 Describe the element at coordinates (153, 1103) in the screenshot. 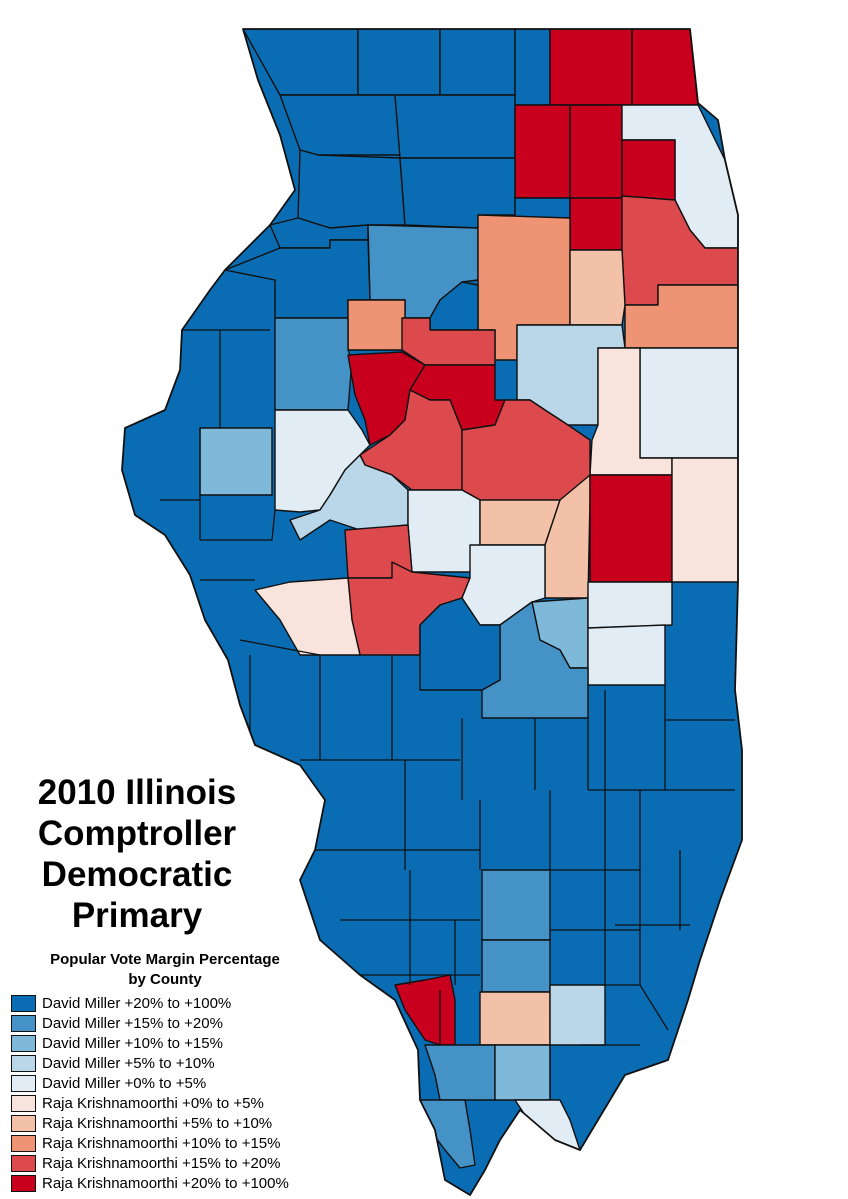

I see `legend-label: Raja Krishnamoorthi +0% to +5%` at that location.